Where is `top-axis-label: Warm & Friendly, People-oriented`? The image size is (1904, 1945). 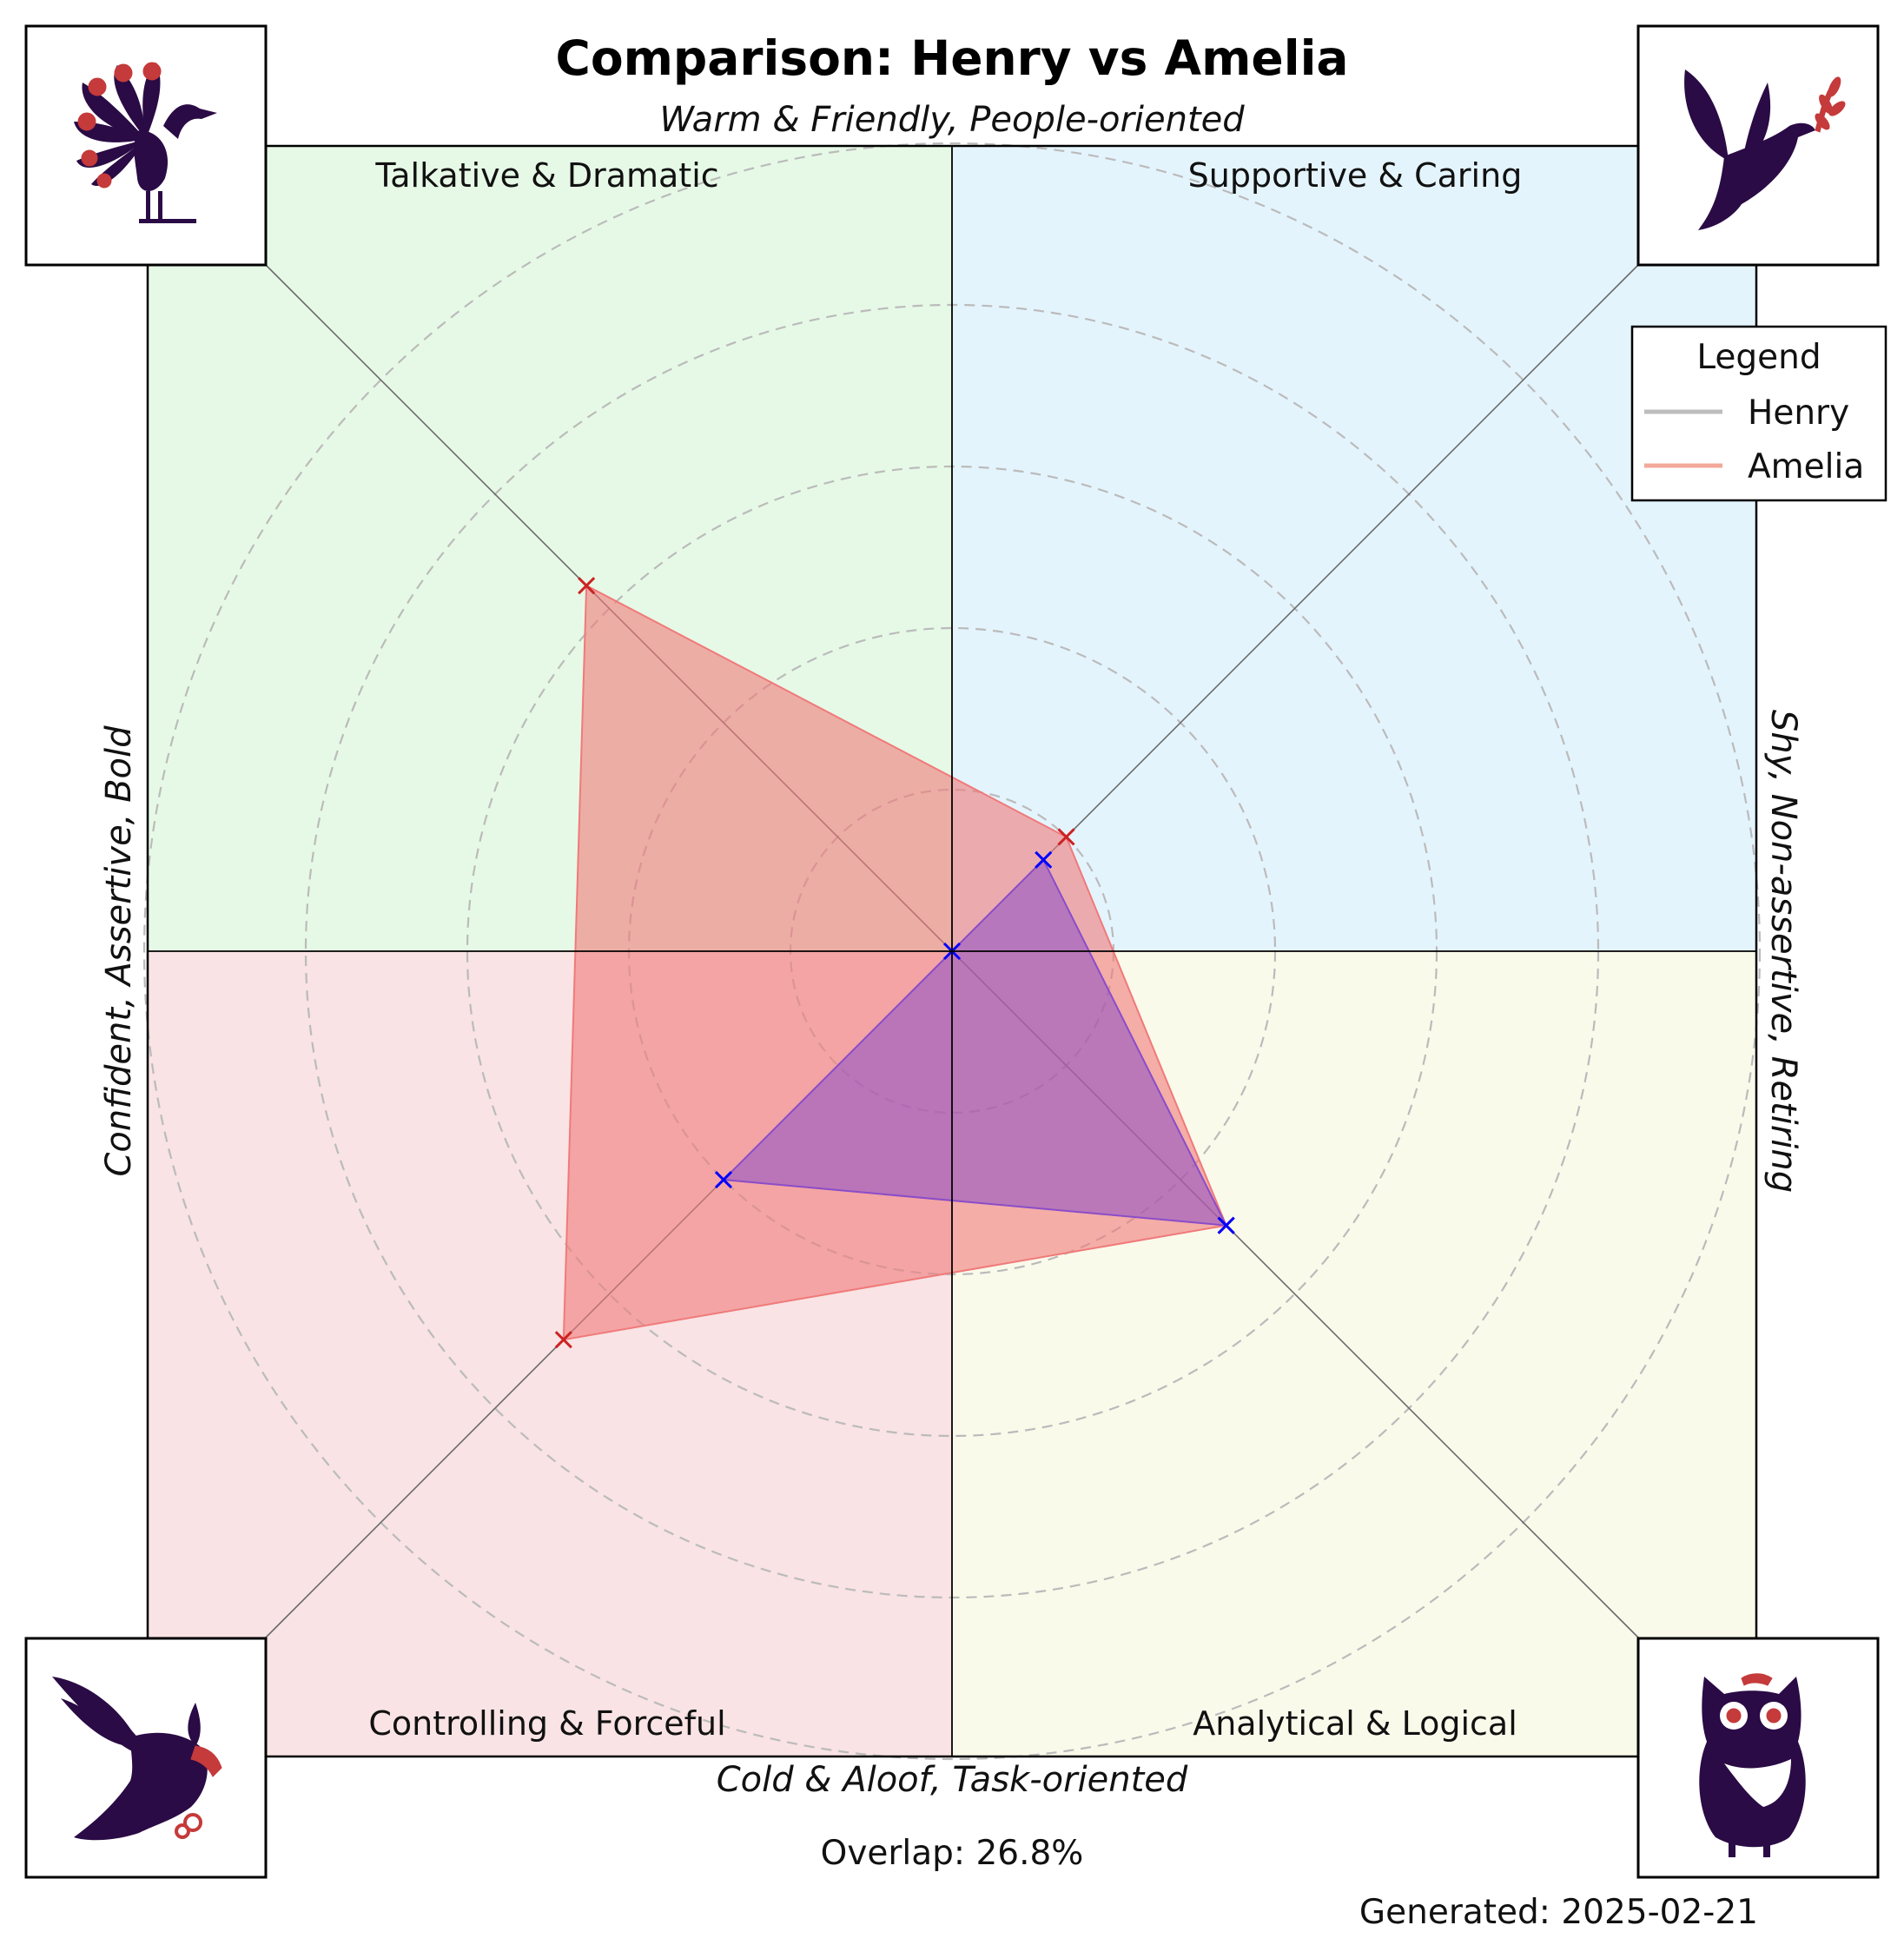
top-axis-label: Warm & Friendly, People-oriented is located at coordinates (952, 120).